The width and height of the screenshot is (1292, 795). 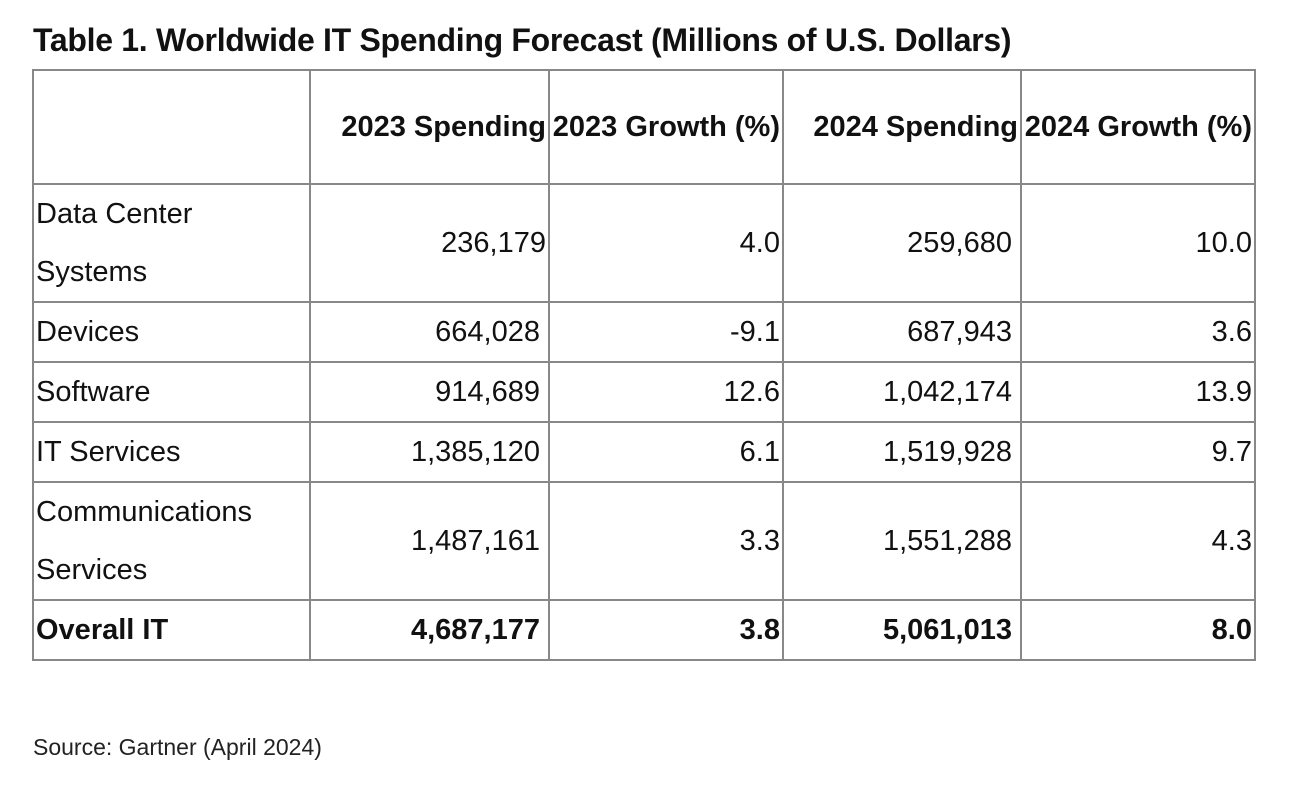 What do you see at coordinates (1138, 243) in the screenshot?
I see `growth-2024-cell: 10.0` at bounding box center [1138, 243].